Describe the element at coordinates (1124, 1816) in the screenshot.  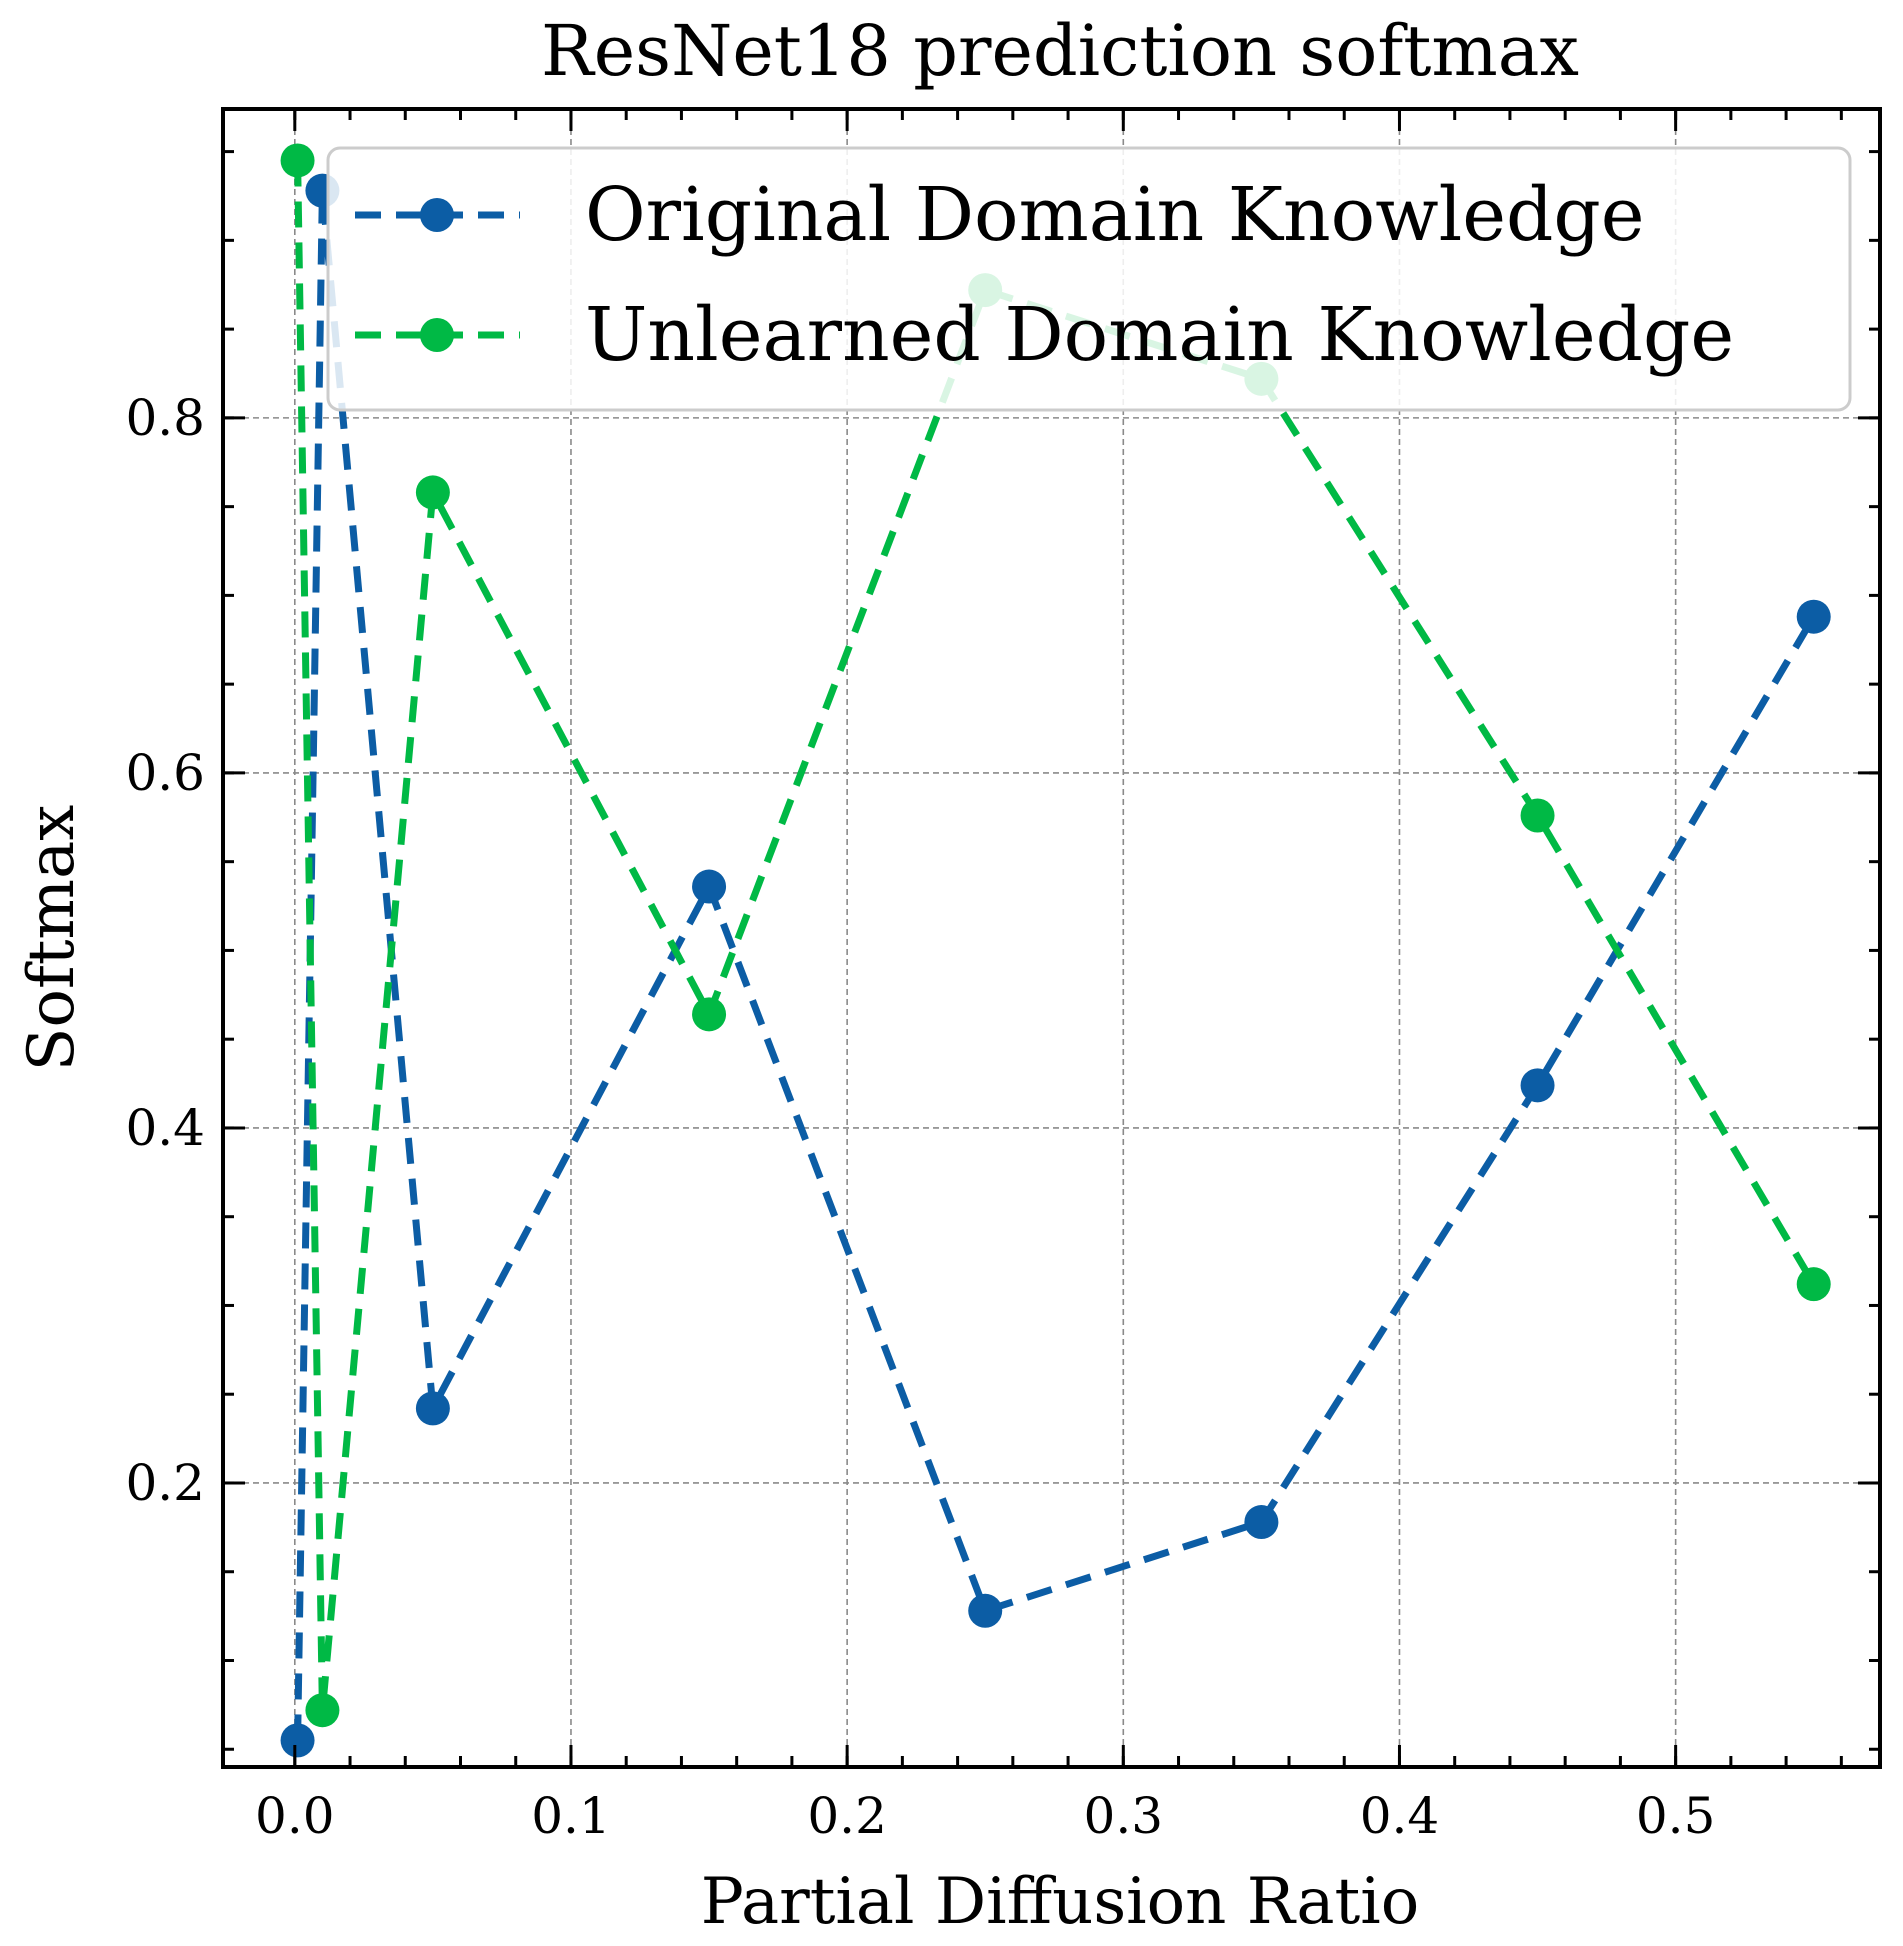
I see `x-tick-label-3: 0.3` at that location.